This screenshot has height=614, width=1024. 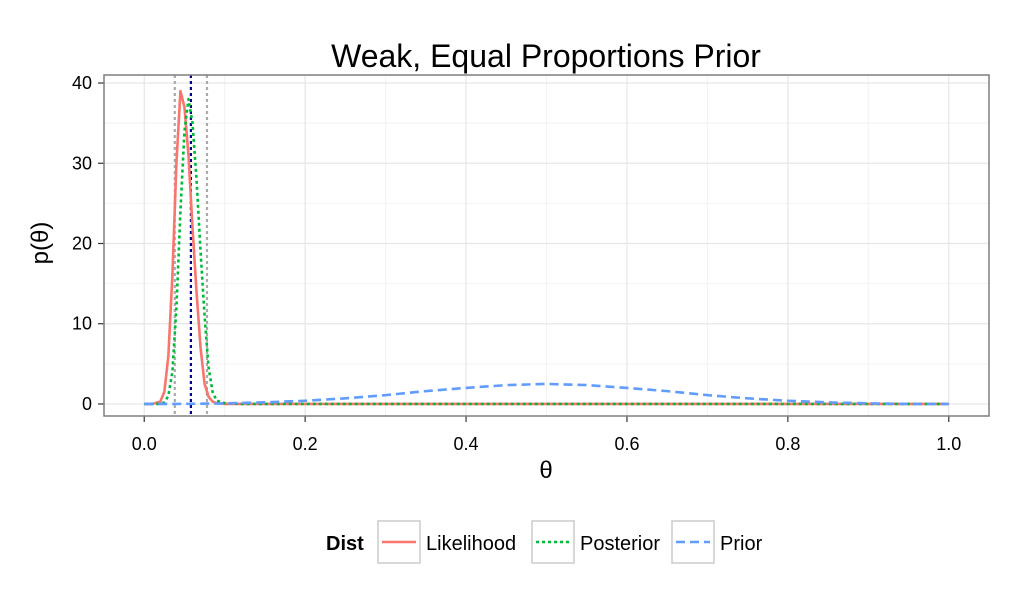 What do you see at coordinates (787, 444) in the screenshot?
I see `x-tick-label: 0.8` at bounding box center [787, 444].